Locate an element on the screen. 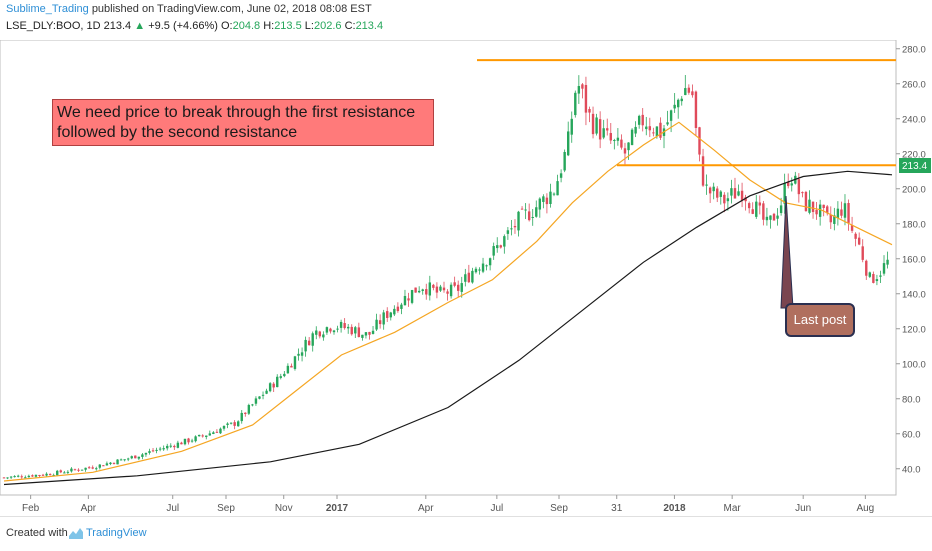  high-label: H: is located at coordinates (269, 26).